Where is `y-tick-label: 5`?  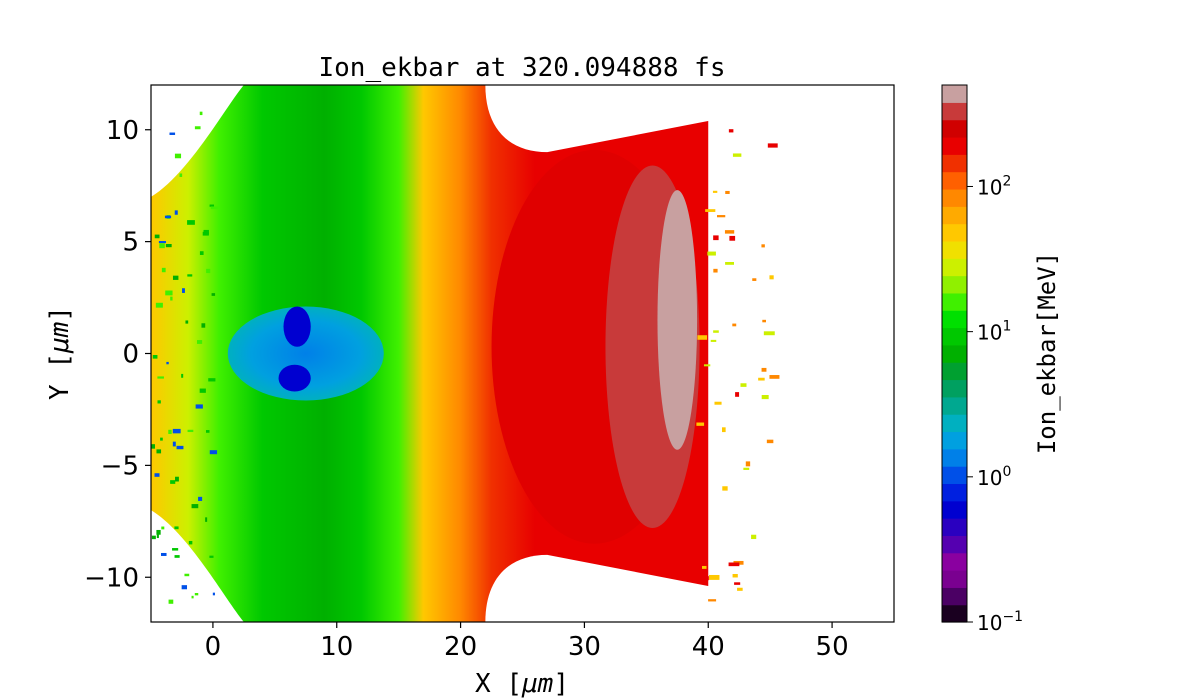
y-tick-label: 5 is located at coordinates (130, 243).